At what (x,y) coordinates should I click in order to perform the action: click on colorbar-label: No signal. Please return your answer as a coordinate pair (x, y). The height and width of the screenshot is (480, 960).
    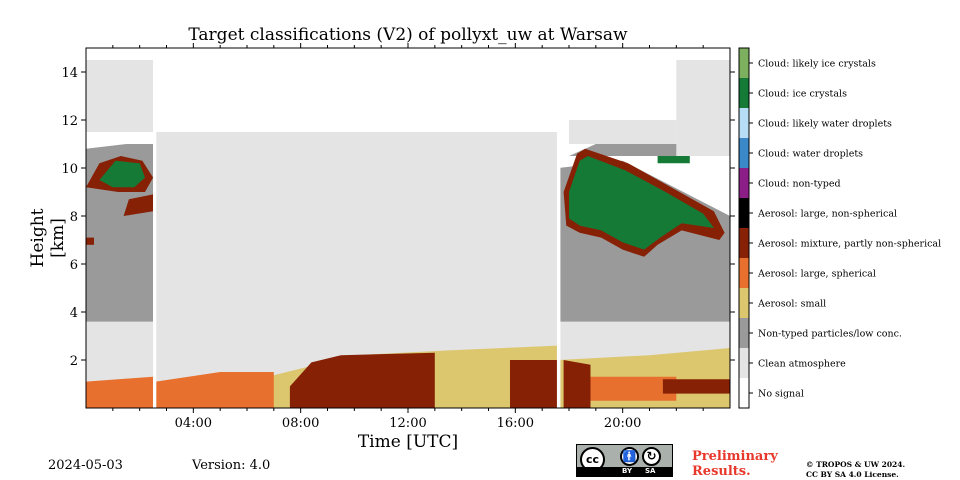
    Looking at the image, I should click on (781, 394).